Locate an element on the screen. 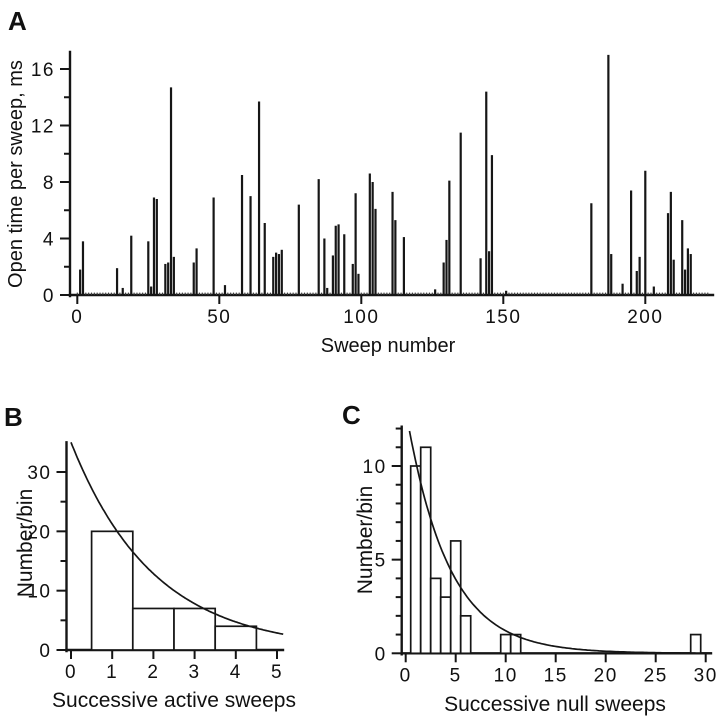 Image resolution: width=720 pixels, height=719 pixels. panel-b-letter: B is located at coordinates (13, 417).